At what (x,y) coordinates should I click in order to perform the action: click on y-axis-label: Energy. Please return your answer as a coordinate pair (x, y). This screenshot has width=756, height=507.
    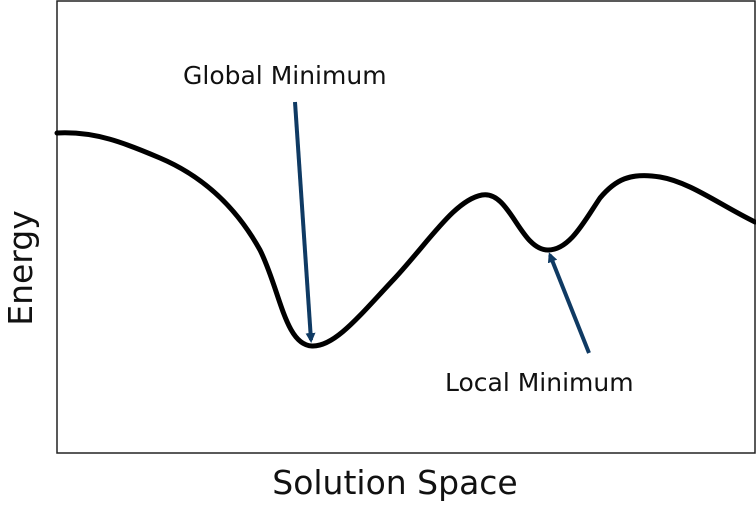
    Looking at the image, I should click on (20, 268).